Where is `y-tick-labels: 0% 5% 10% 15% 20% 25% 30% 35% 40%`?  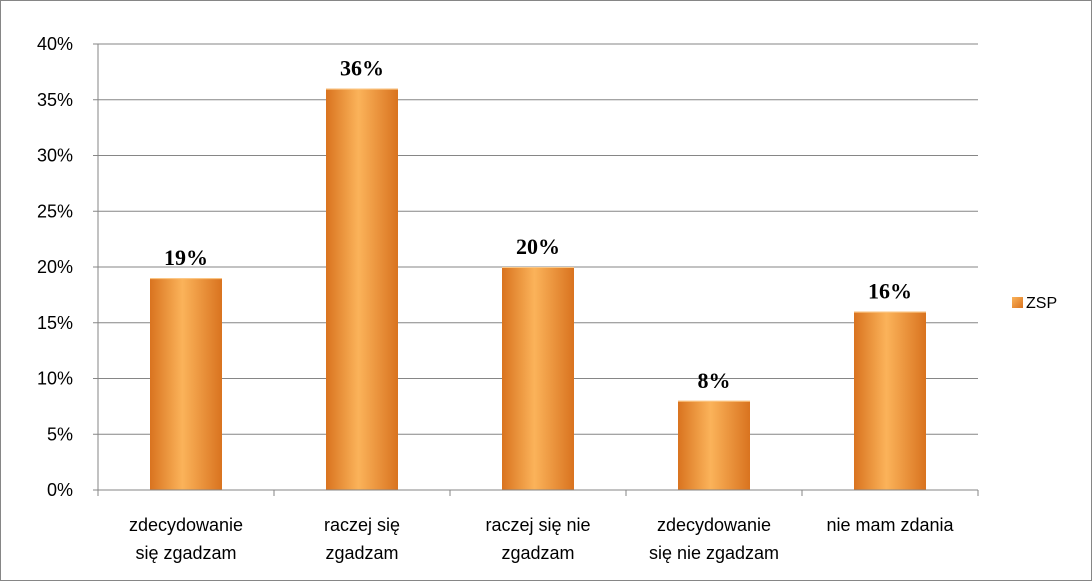
y-tick-labels: 0% 5% 10% 15% 20% 25% 30% 35% 40% is located at coordinates (55, 267).